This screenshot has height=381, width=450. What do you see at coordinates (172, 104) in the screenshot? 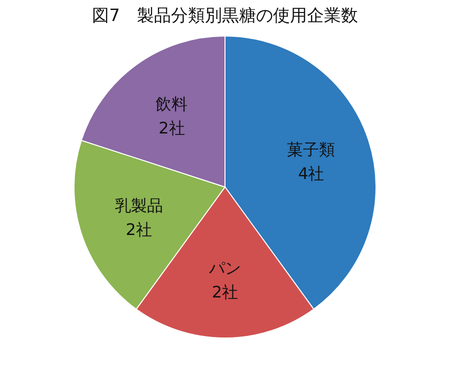
I see `slice-label: 飲料` at bounding box center [172, 104].